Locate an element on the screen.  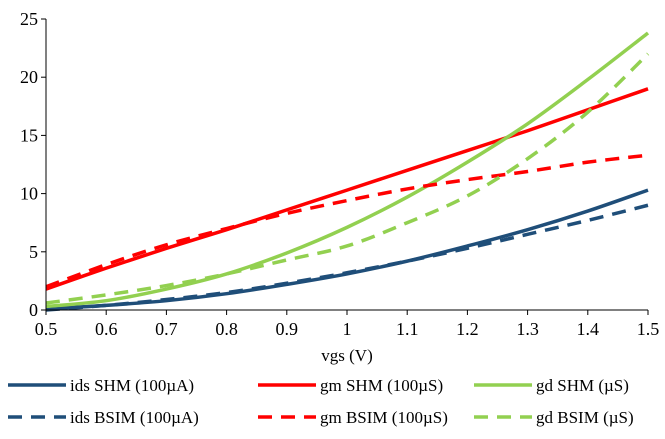
legend-entry-5: gd BSIM (µS) is located at coordinates (554, 417).